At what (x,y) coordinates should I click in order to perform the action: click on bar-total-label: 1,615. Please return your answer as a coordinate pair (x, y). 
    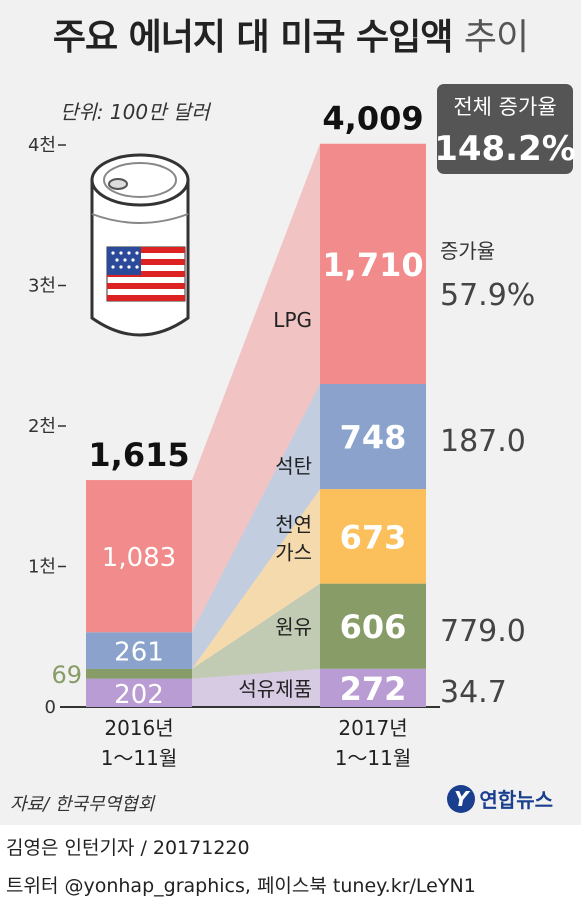
    Looking at the image, I should click on (138, 455).